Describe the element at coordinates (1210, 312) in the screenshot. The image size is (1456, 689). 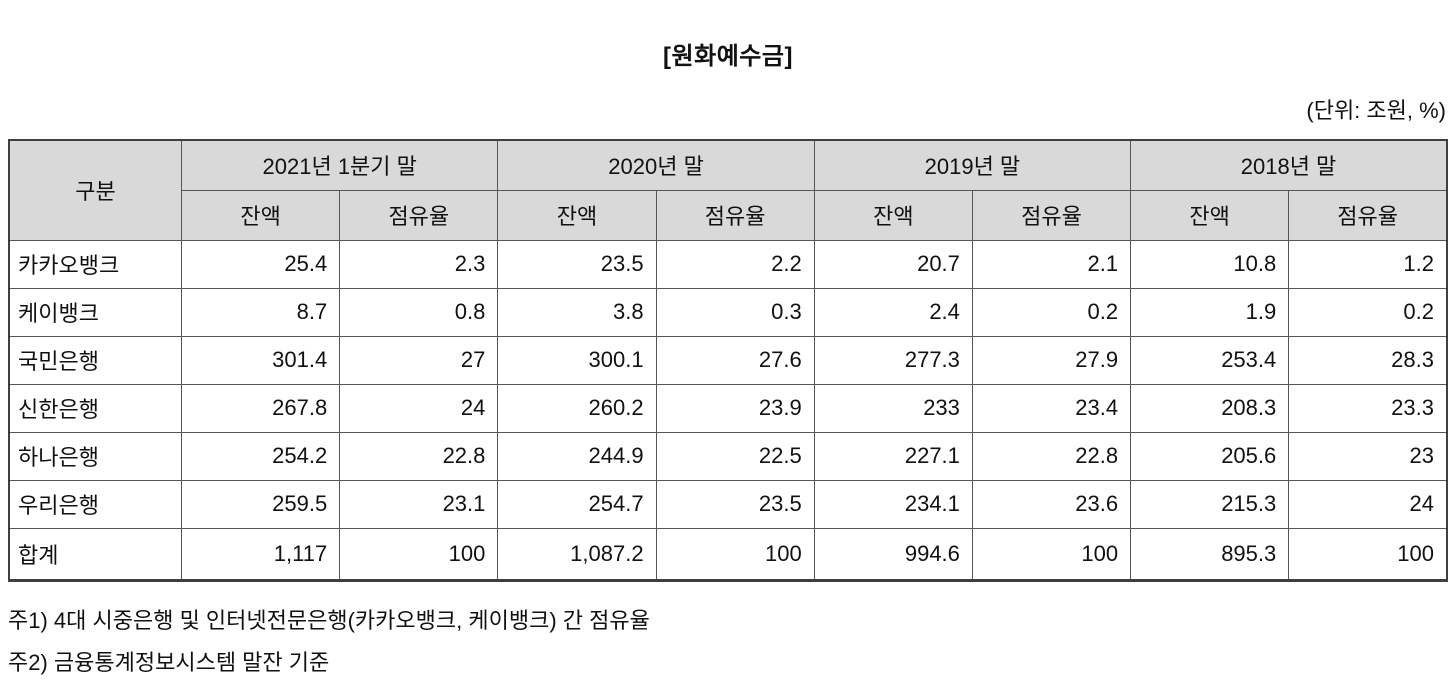
I see `value-cell: 1.9` at that location.